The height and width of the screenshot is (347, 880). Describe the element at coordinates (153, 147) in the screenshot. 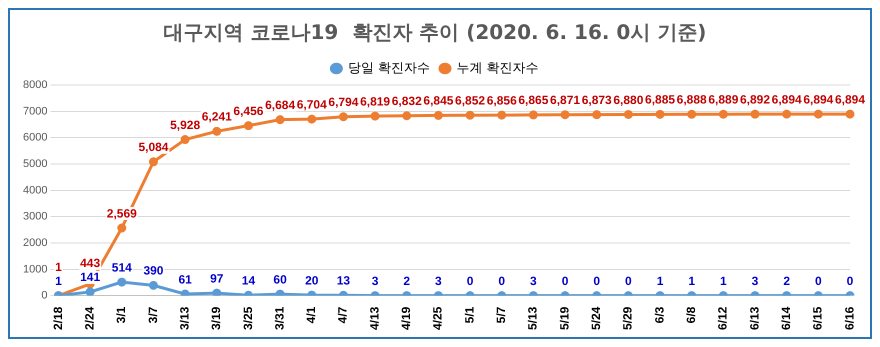

I see `data-label: 5,084` at that location.